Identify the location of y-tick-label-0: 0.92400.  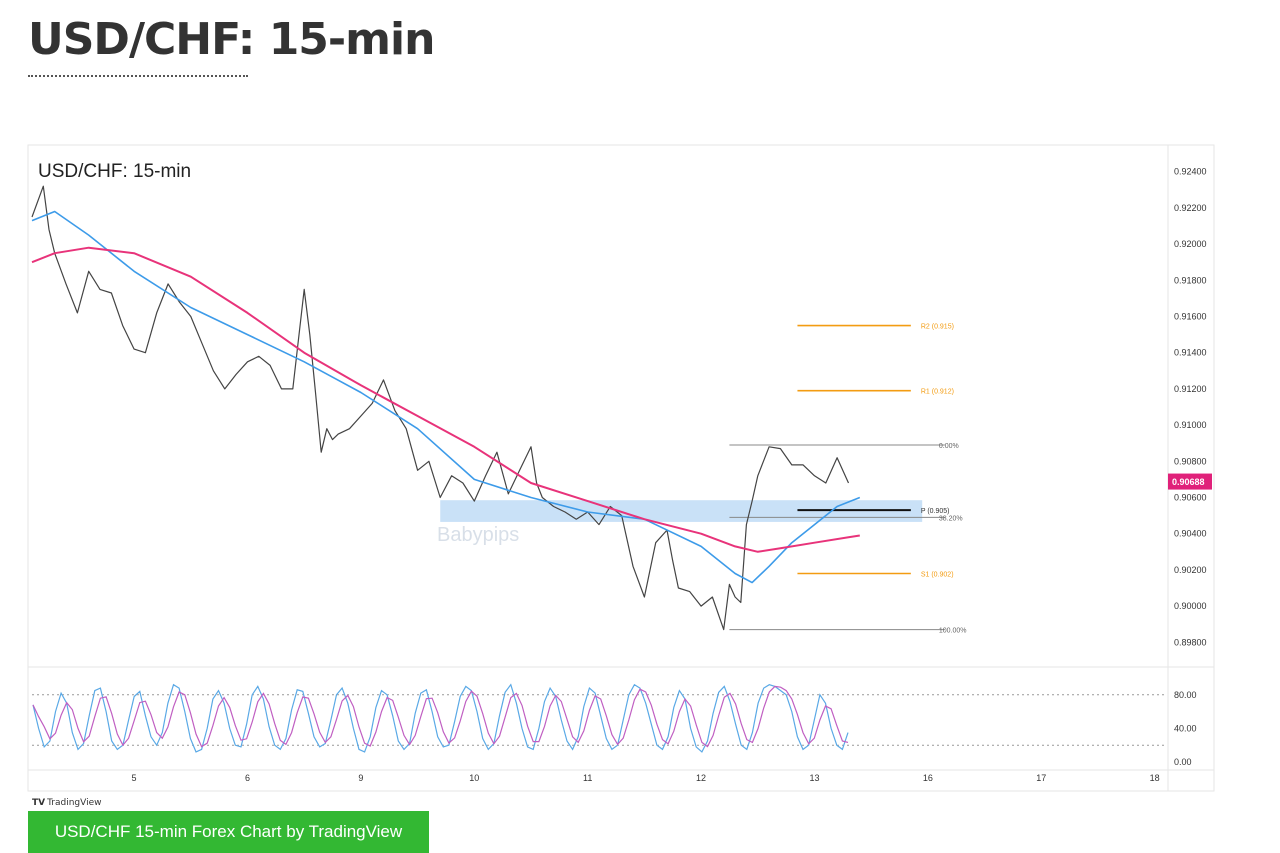
(1190, 172).